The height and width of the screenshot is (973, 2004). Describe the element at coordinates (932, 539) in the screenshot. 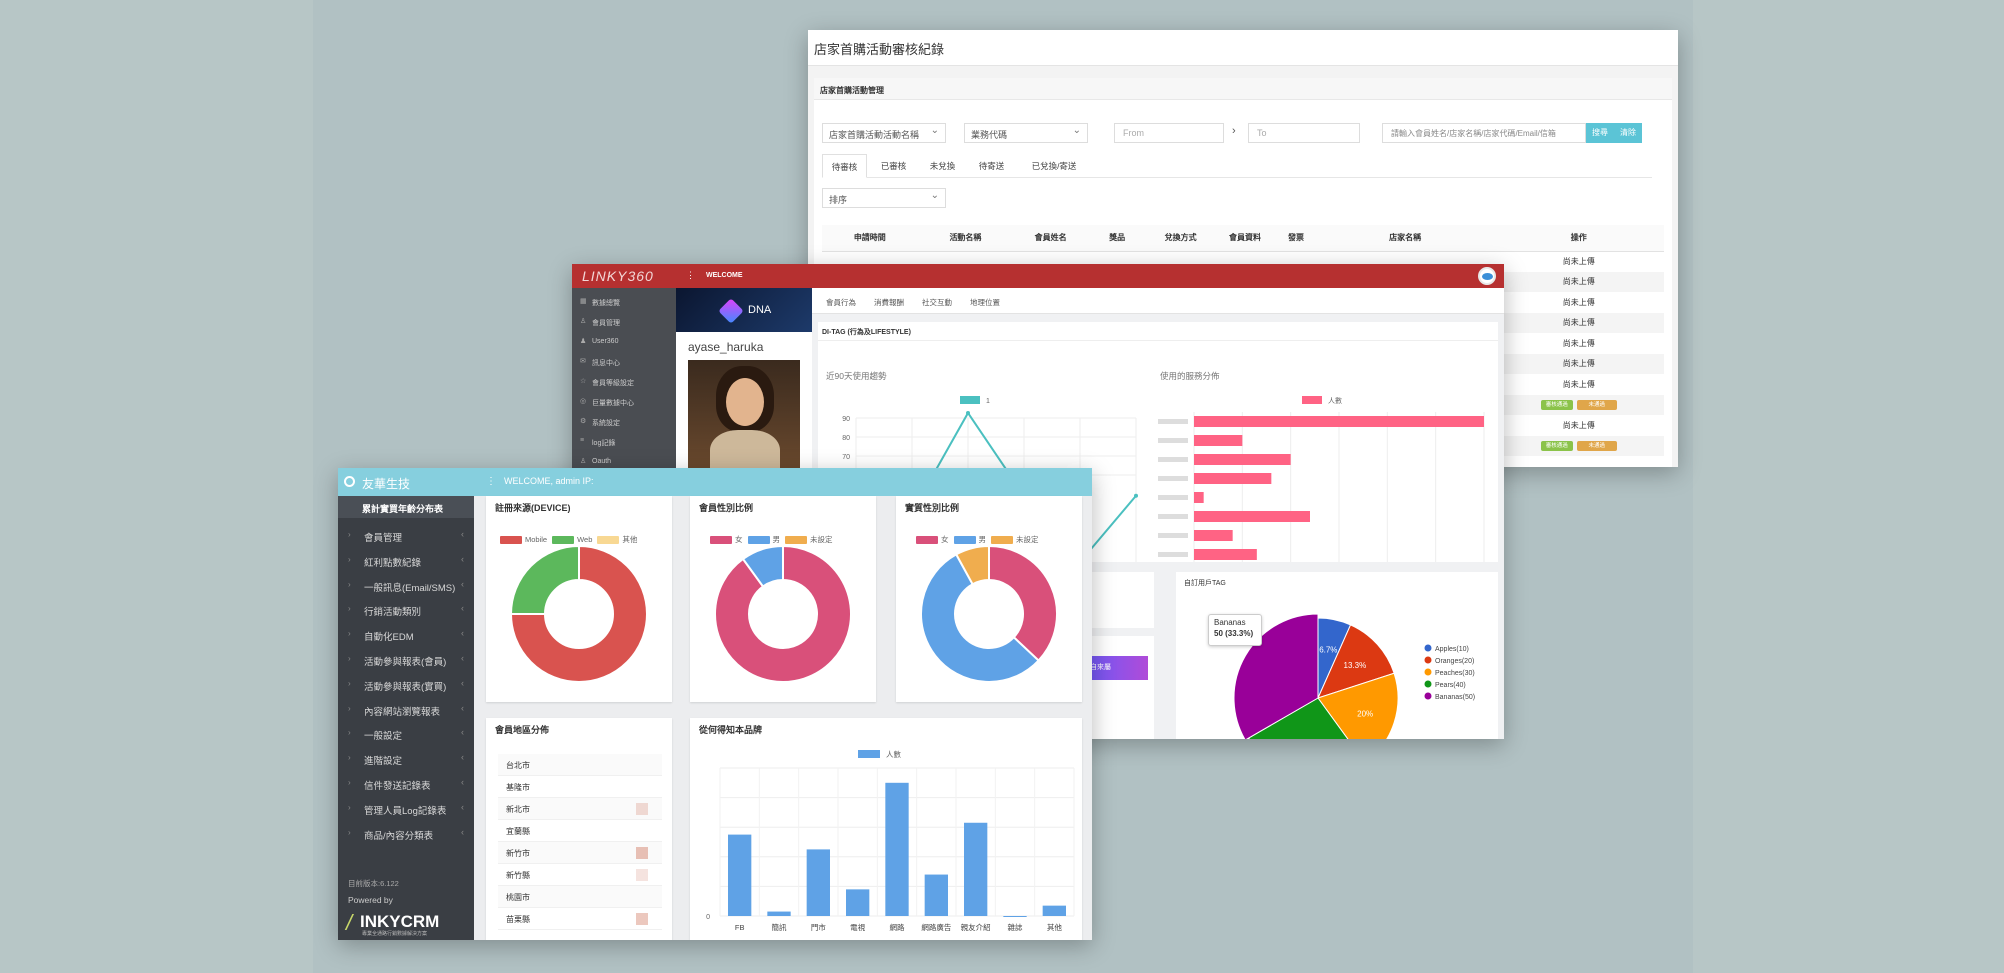

I see `legend-item: 女` at that location.